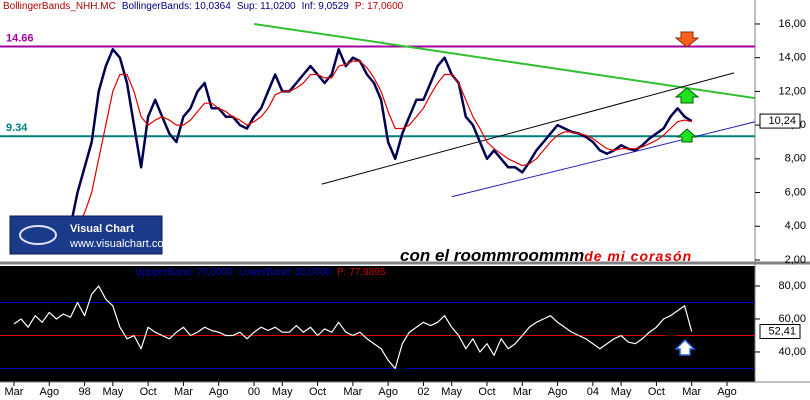 The width and height of the screenshot is (810, 400). What do you see at coordinates (38, 235) in the screenshot?
I see `logo-mark` at bounding box center [38, 235].